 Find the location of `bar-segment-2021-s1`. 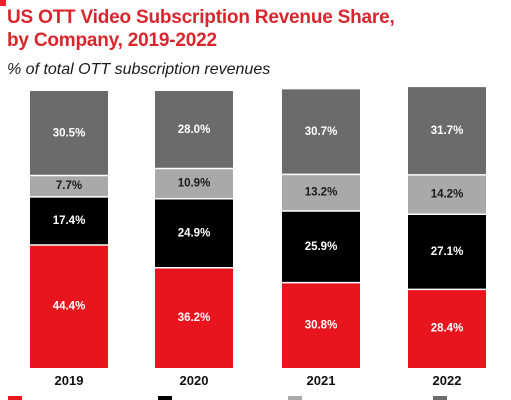

bar-segment-2021-s1 is located at coordinates (321, 325).